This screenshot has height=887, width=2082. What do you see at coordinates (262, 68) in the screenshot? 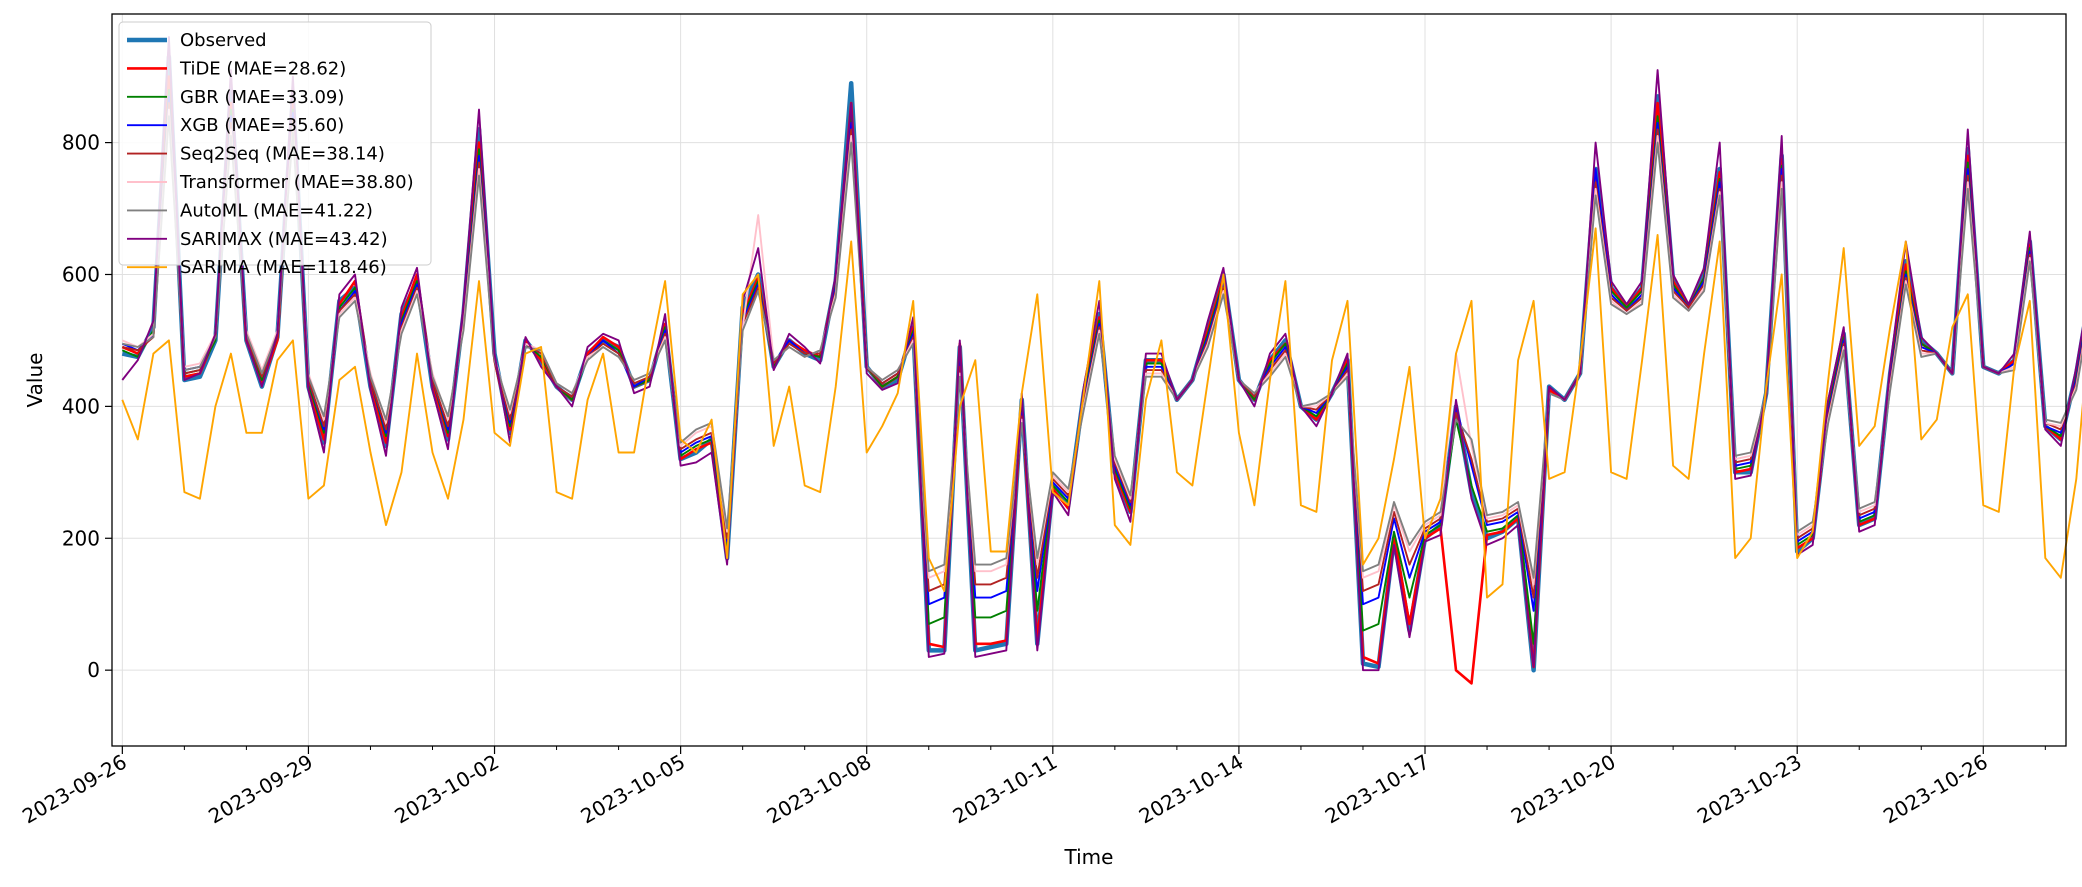
I see `legend-label: TiDE (MAE=28.62)` at bounding box center [262, 68].